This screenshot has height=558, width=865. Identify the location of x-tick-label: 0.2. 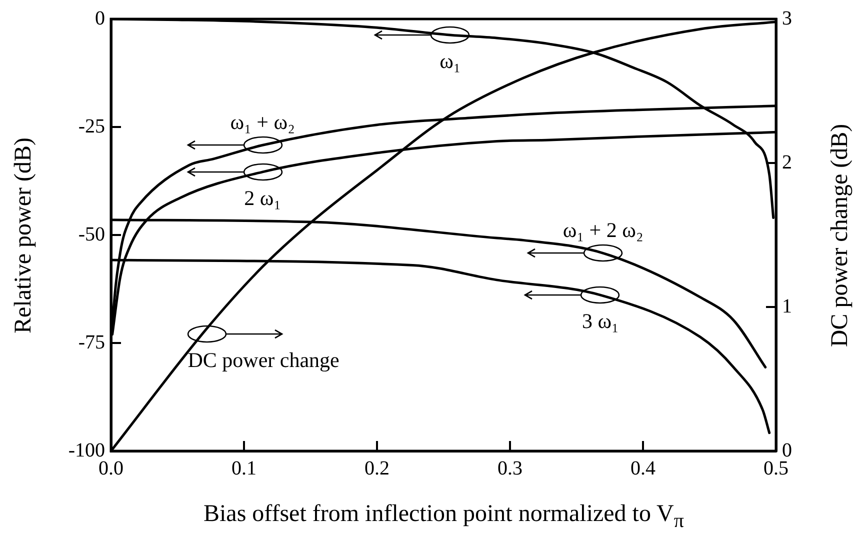
(377, 468).